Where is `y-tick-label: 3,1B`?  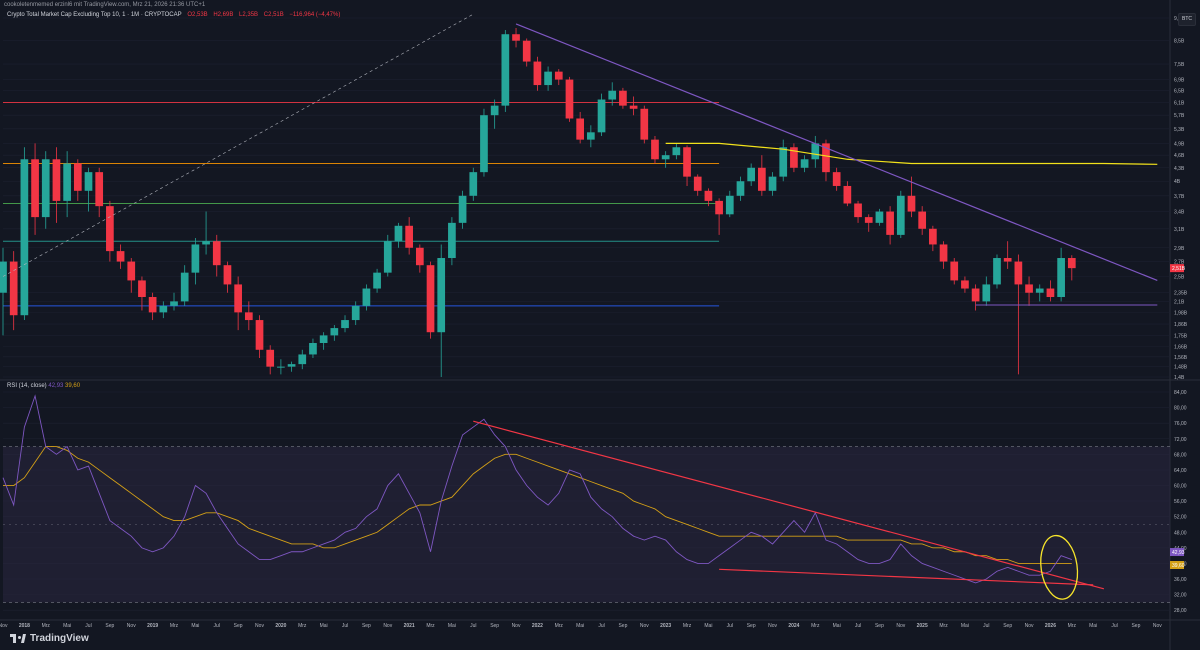 y-tick-label: 3,1B is located at coordinates (1179, 230).